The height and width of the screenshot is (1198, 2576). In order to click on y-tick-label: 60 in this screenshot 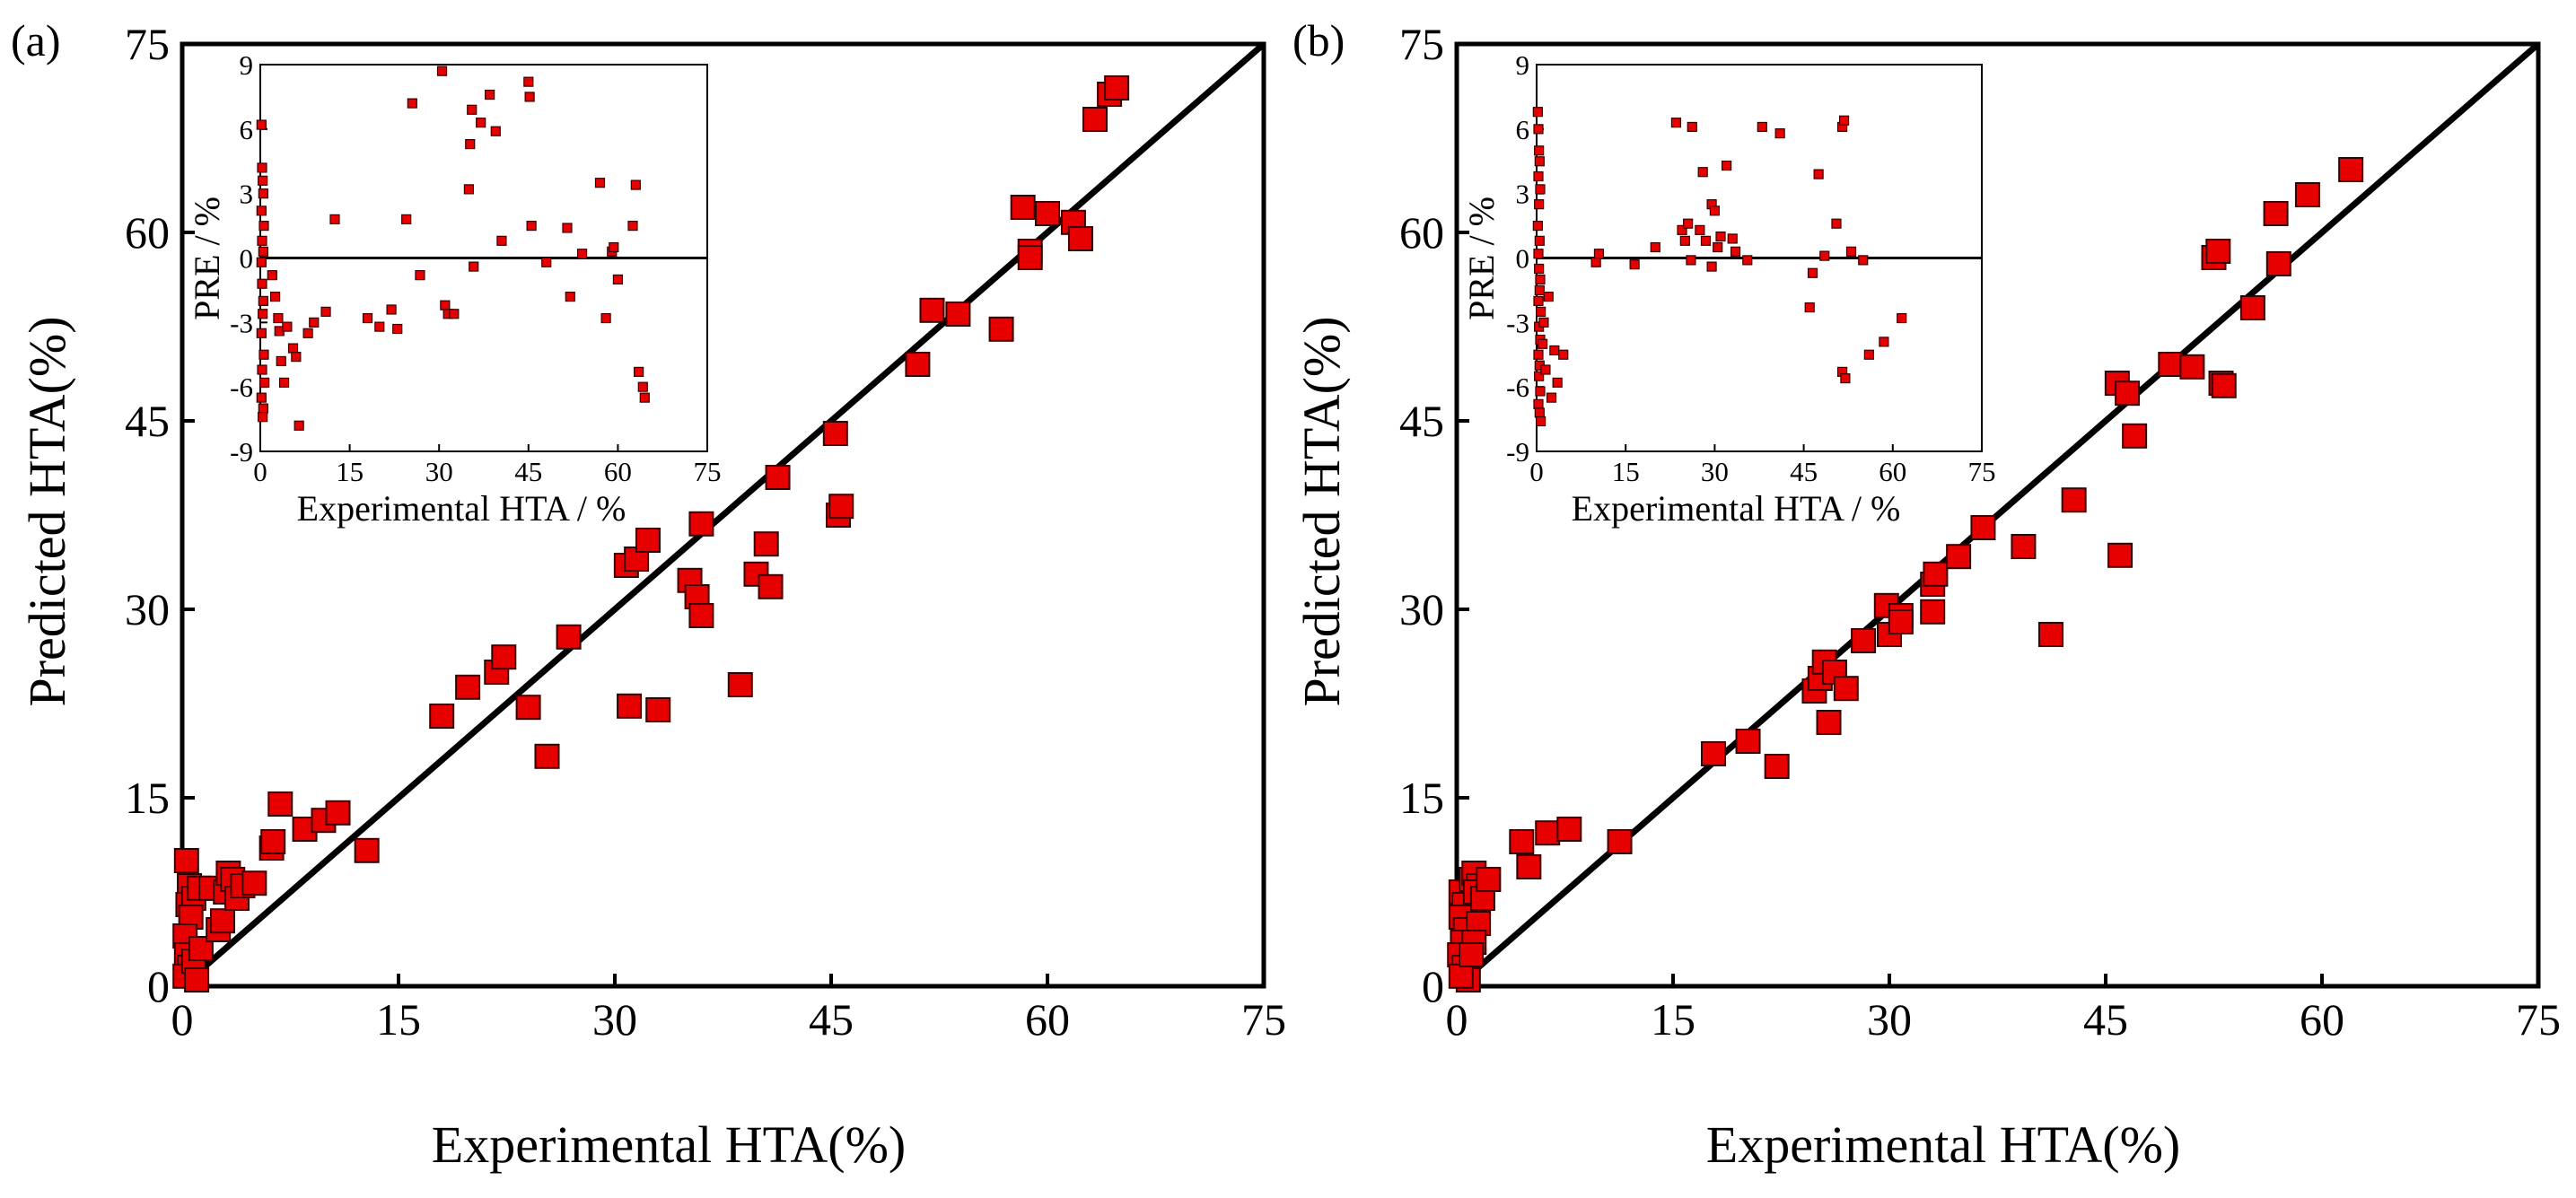, I will do `click(147, 232)`.